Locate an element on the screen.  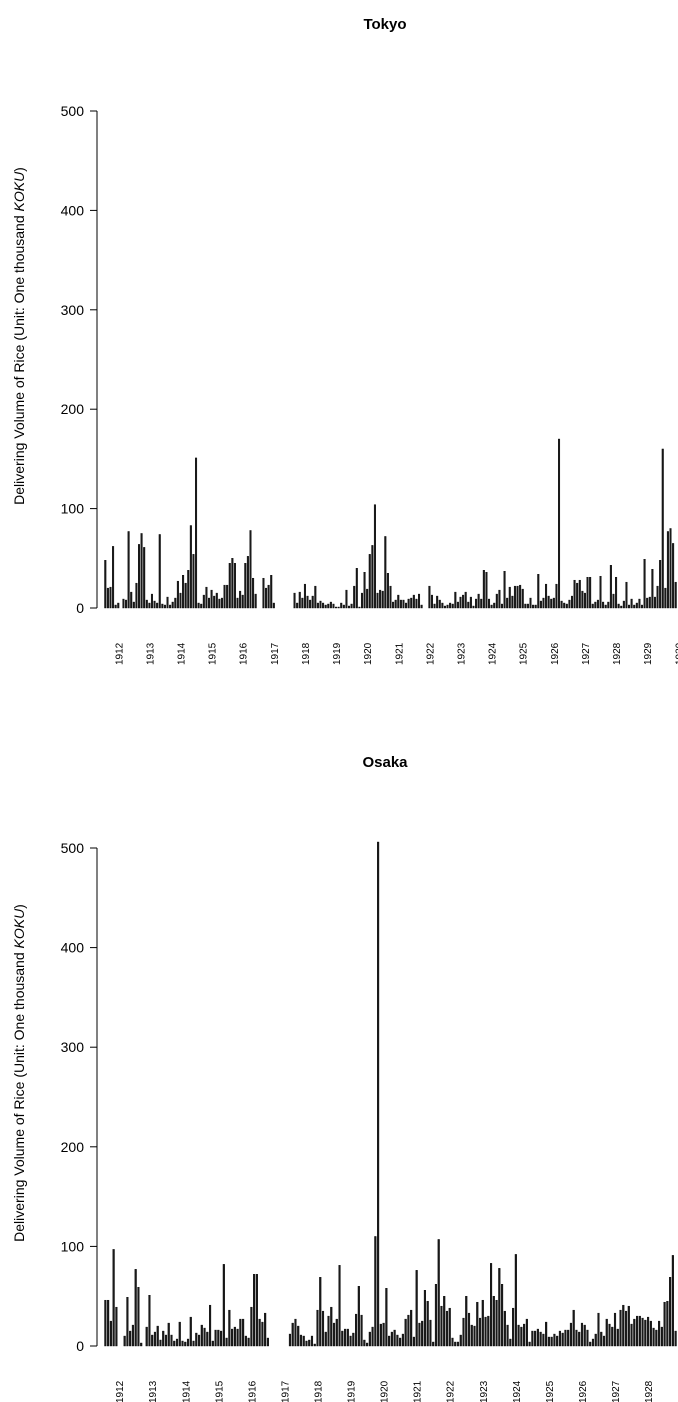
x-tick-label: 1925 is located at coordinates (550, 1391).